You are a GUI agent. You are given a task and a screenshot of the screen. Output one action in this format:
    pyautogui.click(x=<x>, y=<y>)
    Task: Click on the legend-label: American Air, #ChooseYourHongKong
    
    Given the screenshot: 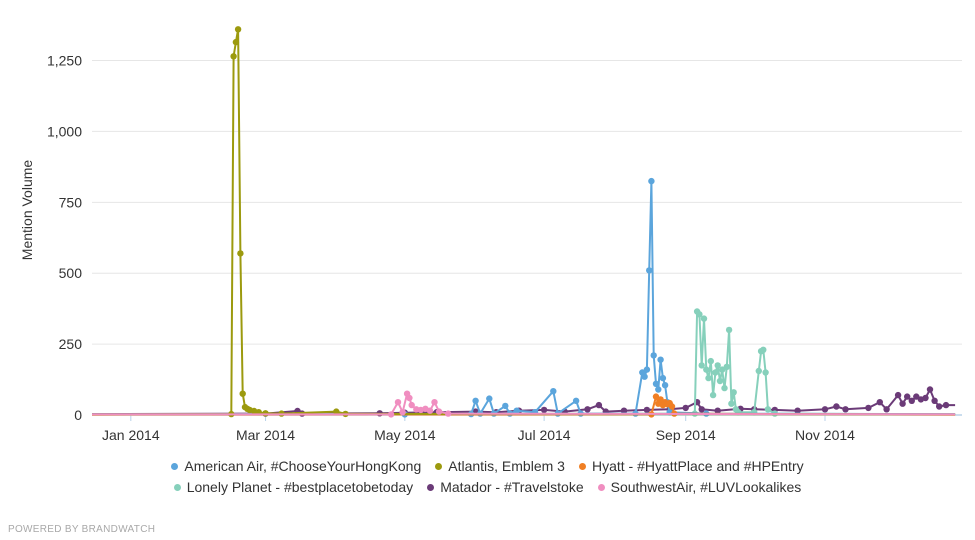 What is the action you would take?
    pyautogui.click(x=303, y=466)
    